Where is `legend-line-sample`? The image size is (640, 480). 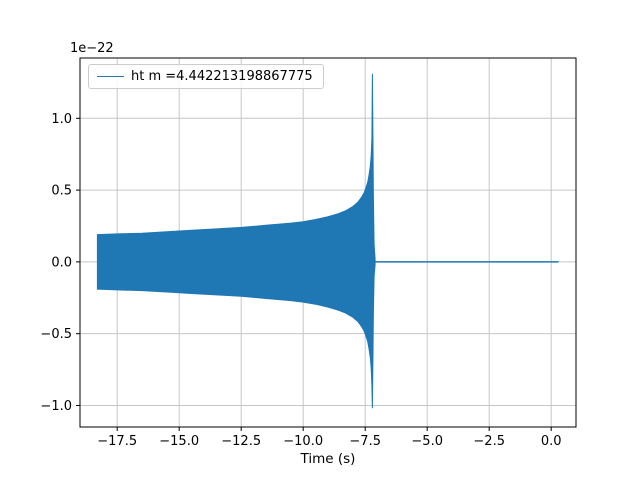
legend-line-sample is located at coordinates (110, 76).